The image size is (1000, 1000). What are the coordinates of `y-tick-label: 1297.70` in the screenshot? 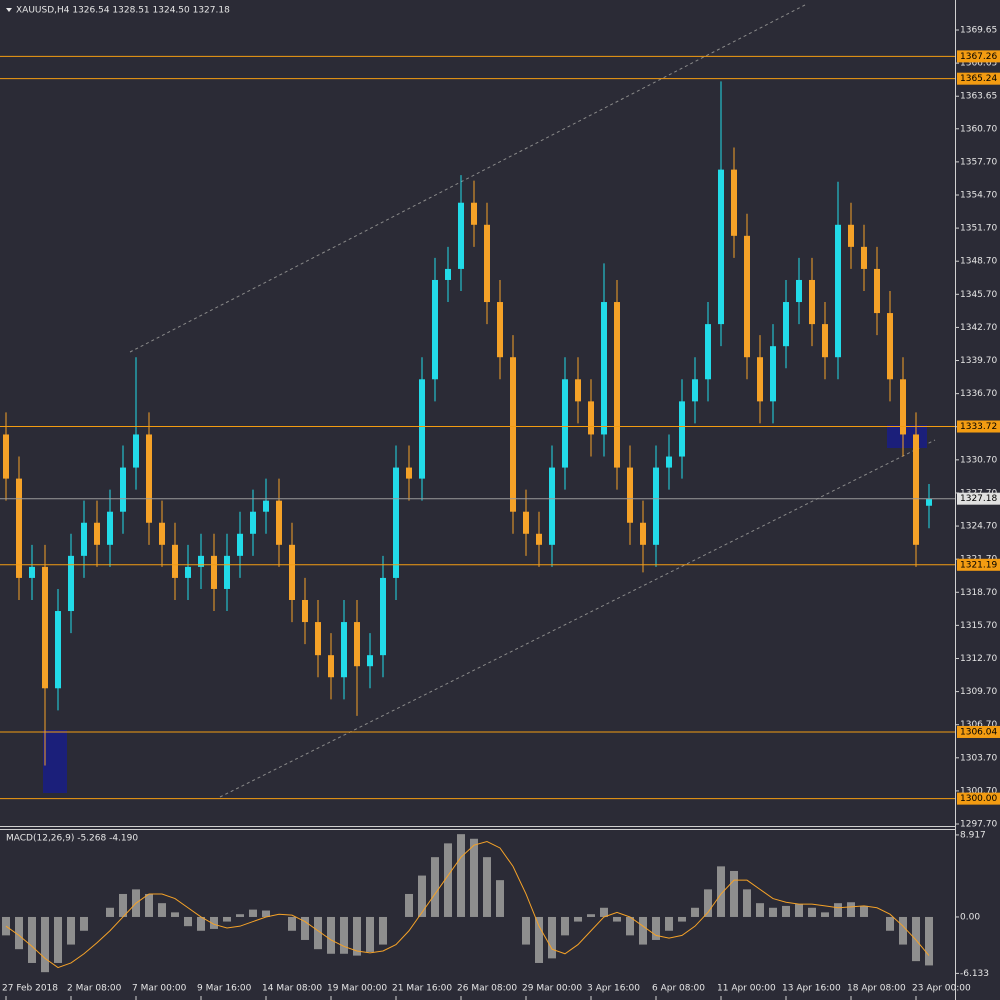 It's located at (978, 825).